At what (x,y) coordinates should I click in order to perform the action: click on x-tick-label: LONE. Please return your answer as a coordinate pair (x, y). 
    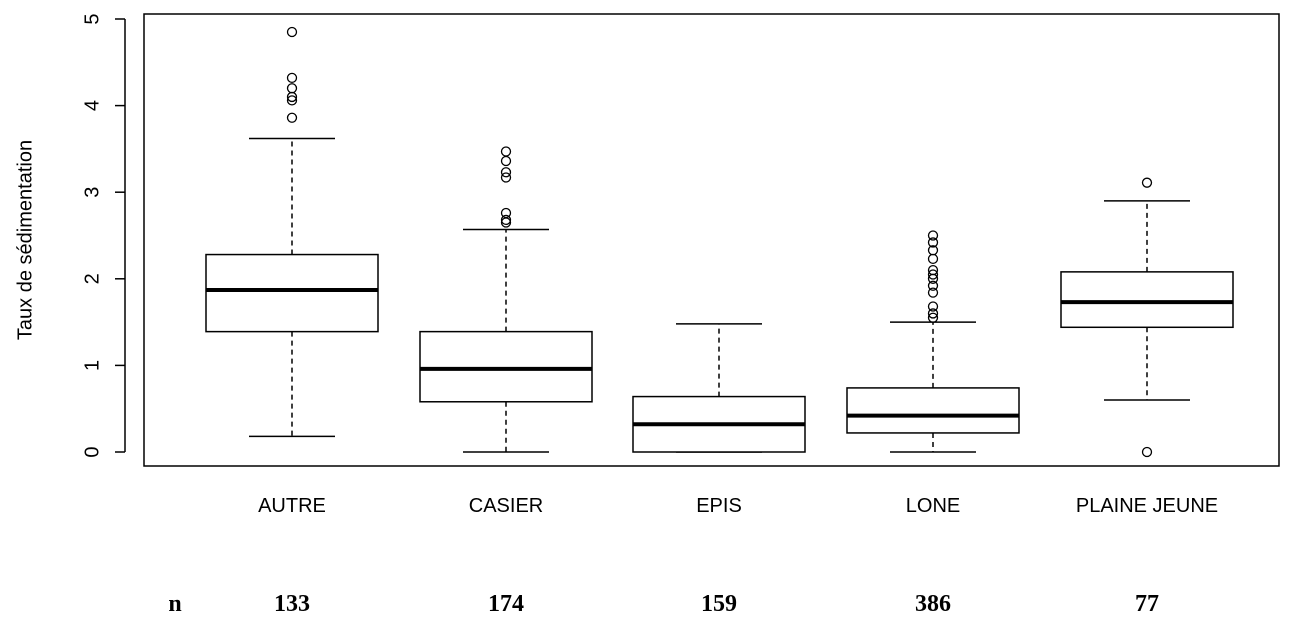
    Looking at the image, I should click on (933, 506).